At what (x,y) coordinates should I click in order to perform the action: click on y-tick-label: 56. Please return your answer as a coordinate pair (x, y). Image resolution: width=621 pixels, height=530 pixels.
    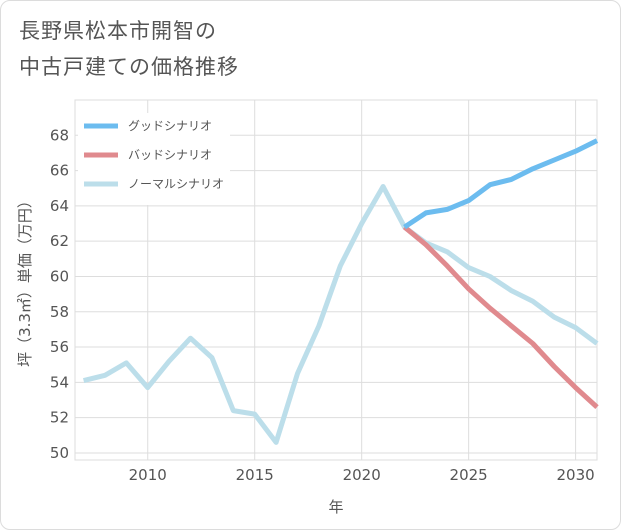
    Looking at the image, I should click on (59, 347).